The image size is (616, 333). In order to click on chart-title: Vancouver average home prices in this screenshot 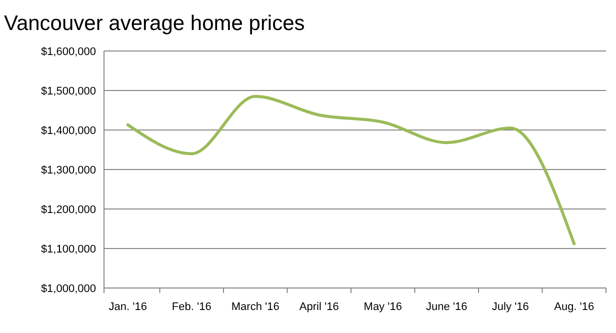, I will do `click(154, 23)`.